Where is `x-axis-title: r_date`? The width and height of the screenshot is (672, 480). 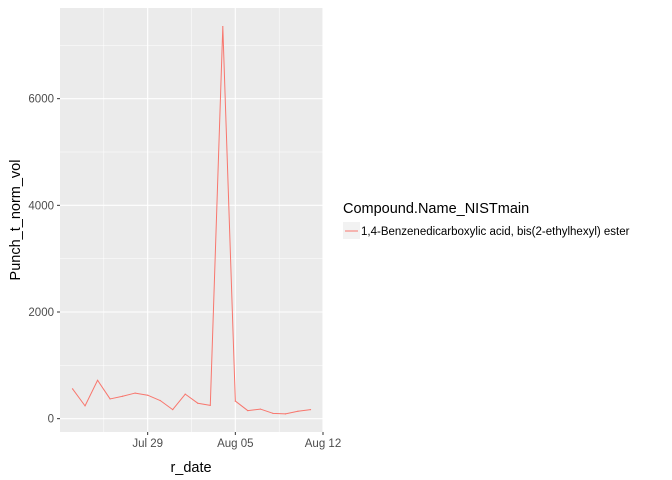 x-axis-title: r_date is located at coordinates (190, 468).